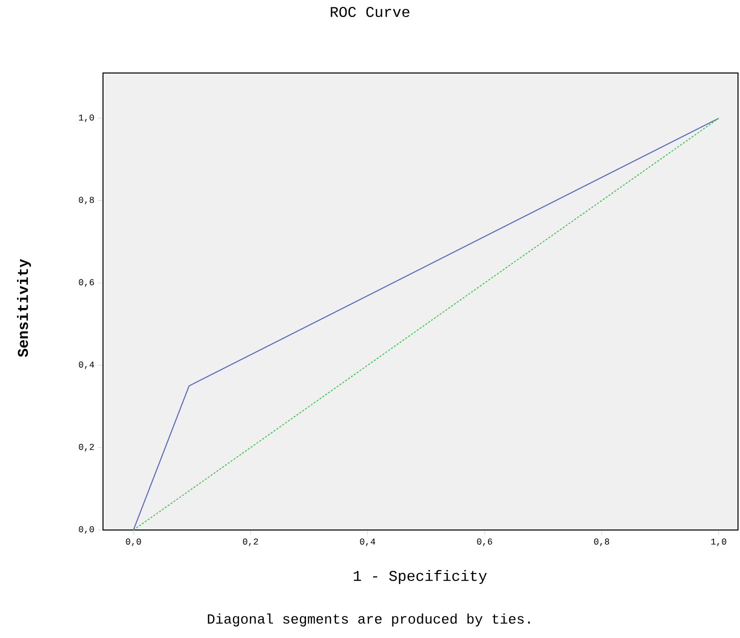  Describe the element at coordinates (86, 118) in the screenshot. I see `y-tick-label: 1,0` at that location.